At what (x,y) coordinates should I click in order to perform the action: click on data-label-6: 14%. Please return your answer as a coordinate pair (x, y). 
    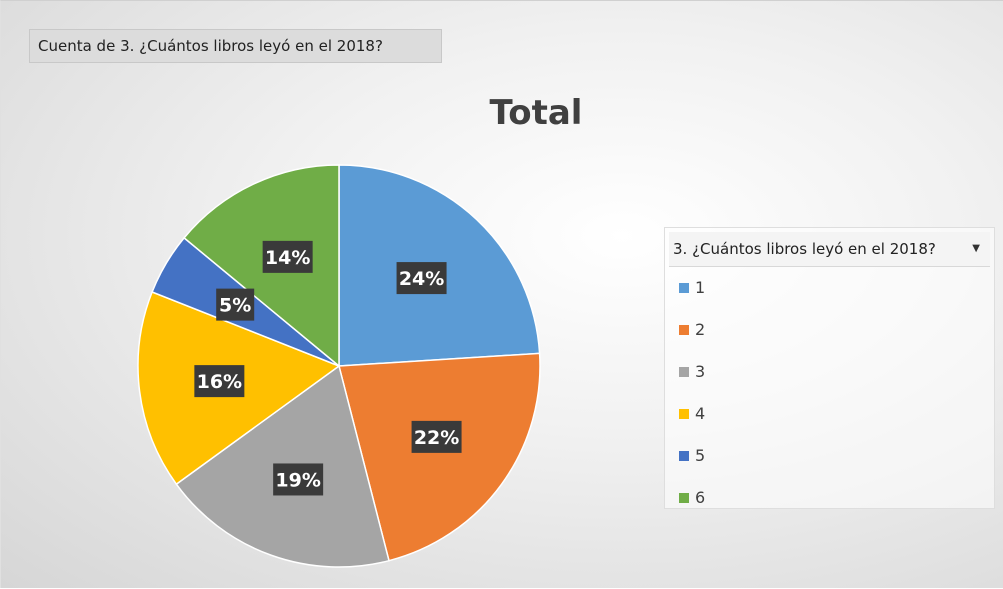
    Looking at the image, I should click on (287, 256).